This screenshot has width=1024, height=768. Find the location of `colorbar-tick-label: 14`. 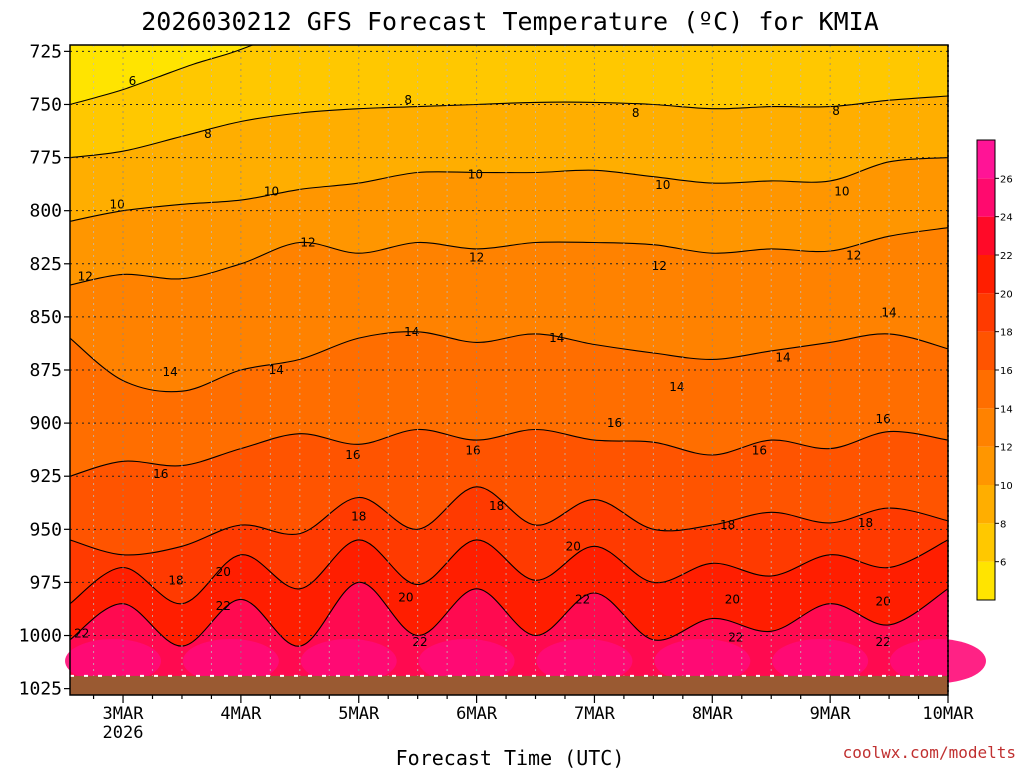

colorbar-tick-label: 14 is located at coordinates (1006, 409).